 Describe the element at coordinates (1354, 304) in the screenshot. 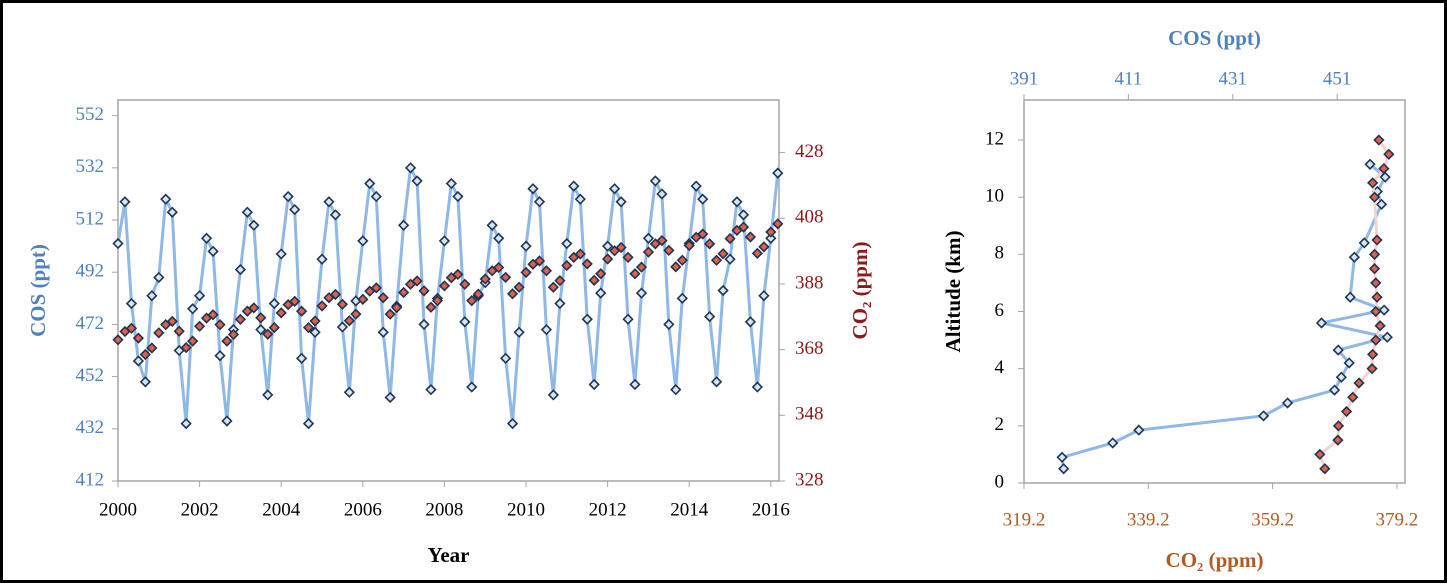

I see `series-line` at that location.